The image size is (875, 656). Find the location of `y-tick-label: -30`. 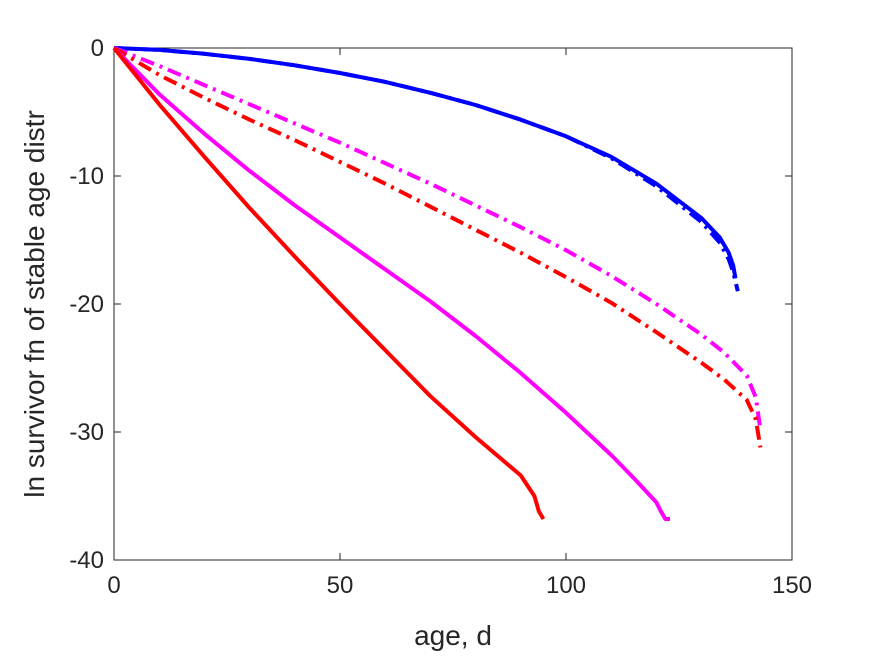

y-tick-label: -30 is located at coordinates (86, 432).